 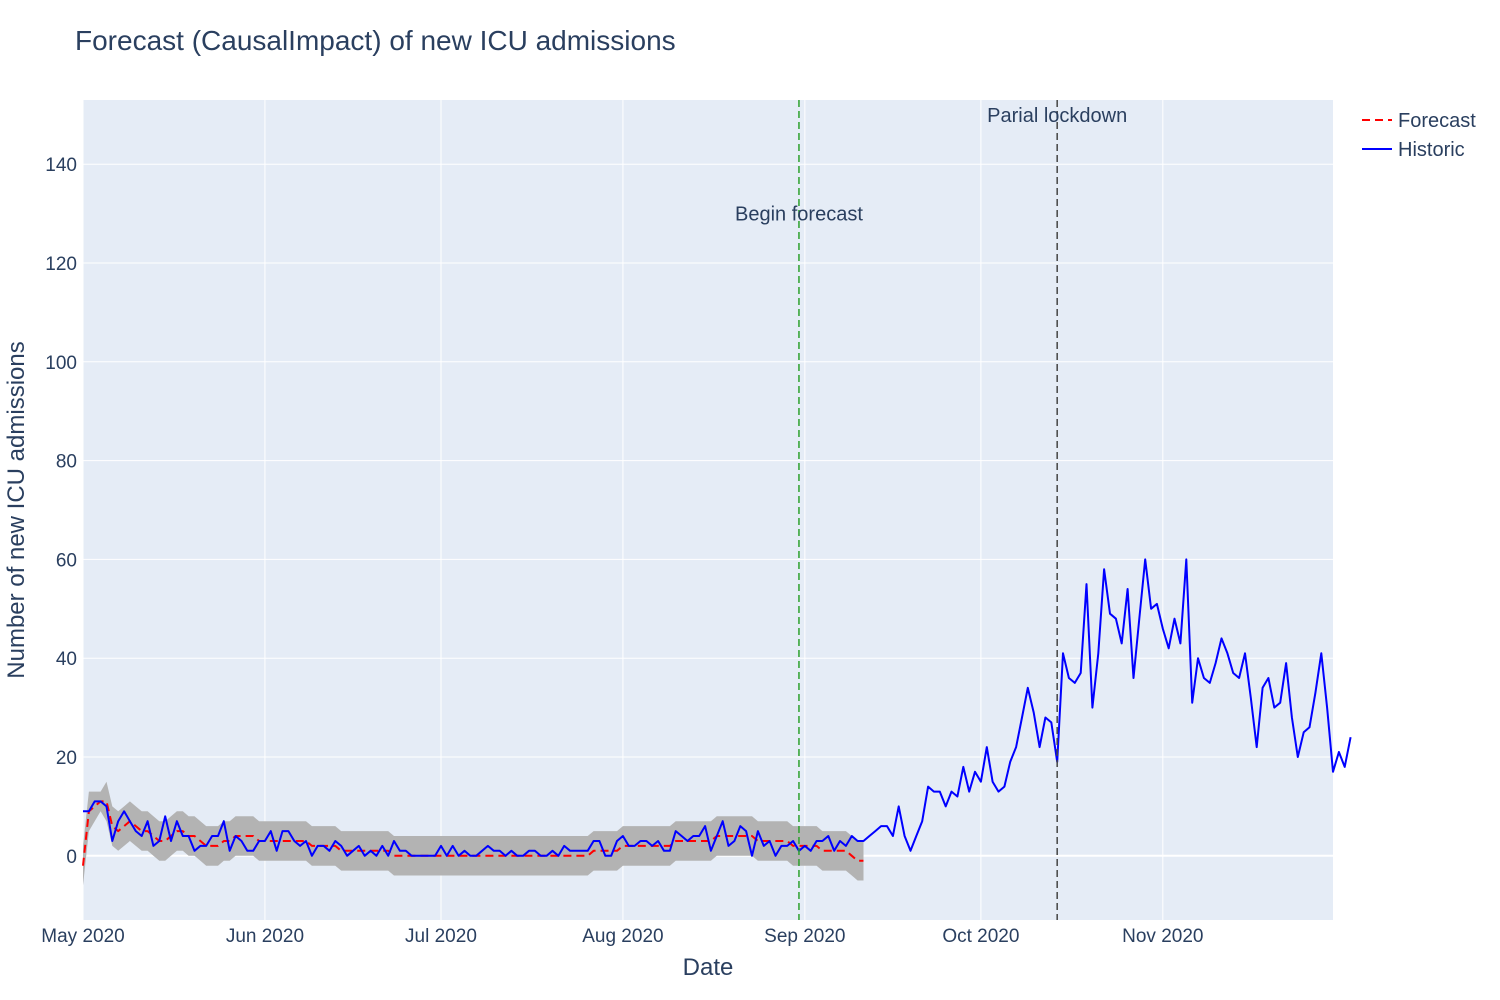 What do you see at coordinates (804, 936) in the screenshot?
I see `x-tick-label: Sep 2020` at bounding box center [804, 936].